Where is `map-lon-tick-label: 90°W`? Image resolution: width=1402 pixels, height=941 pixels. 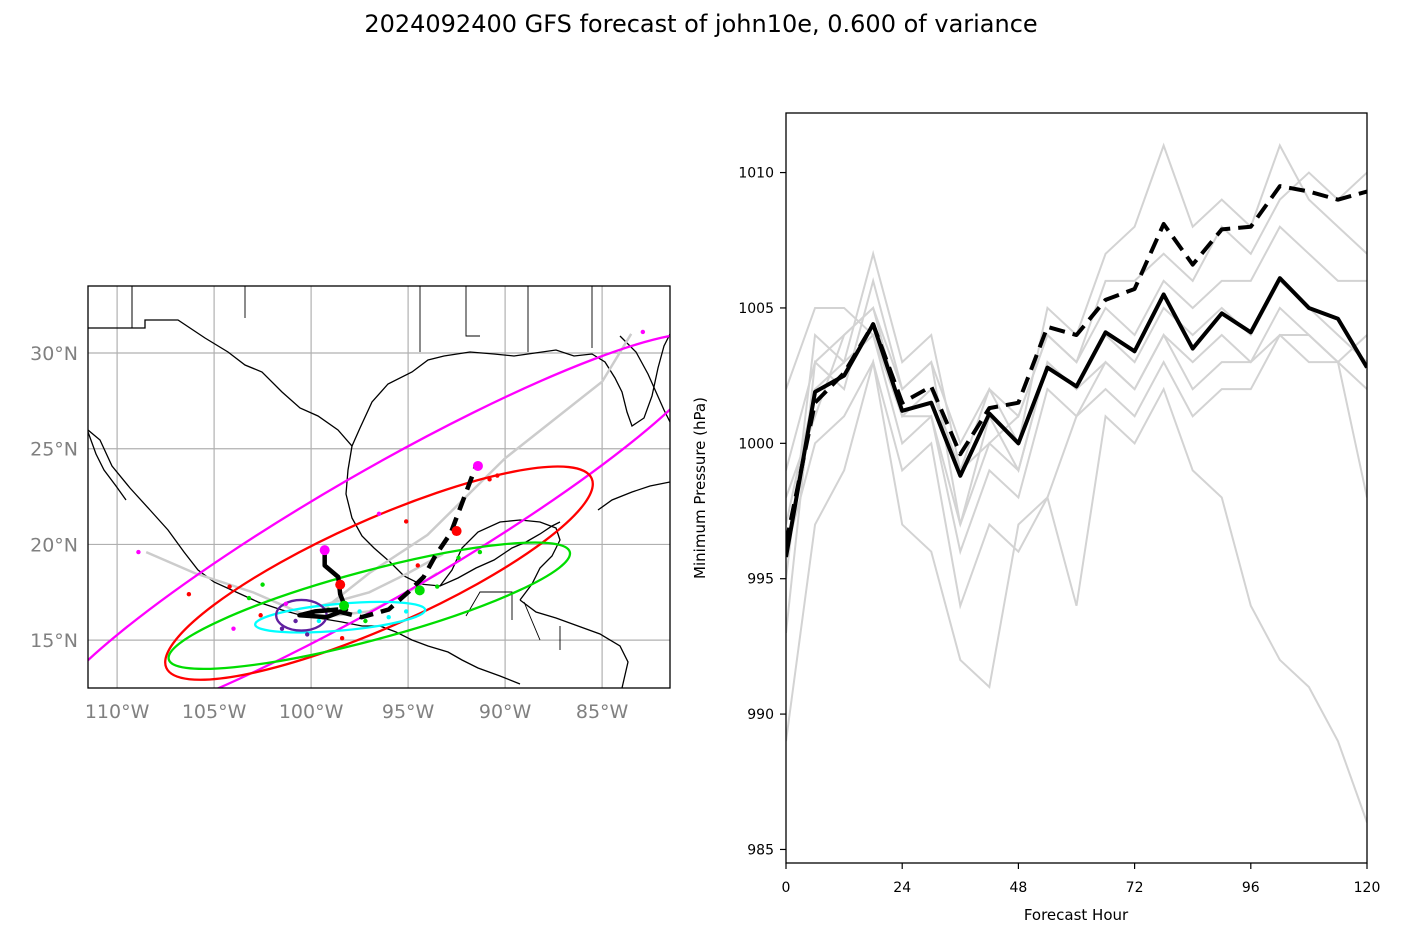 map-lon-tick-label: 90°W is located at coordinates (505, 712).